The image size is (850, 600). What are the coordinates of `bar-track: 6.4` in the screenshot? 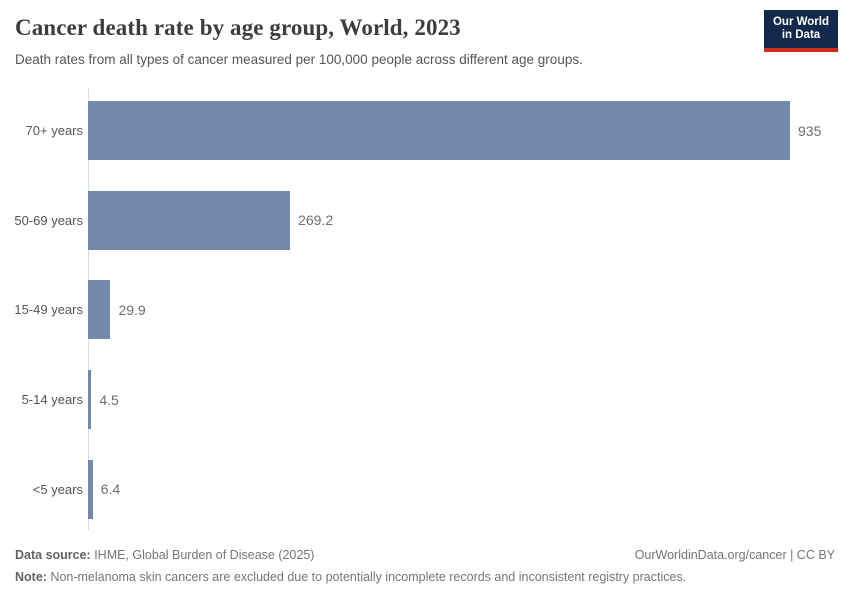 It's located at (469, 489).